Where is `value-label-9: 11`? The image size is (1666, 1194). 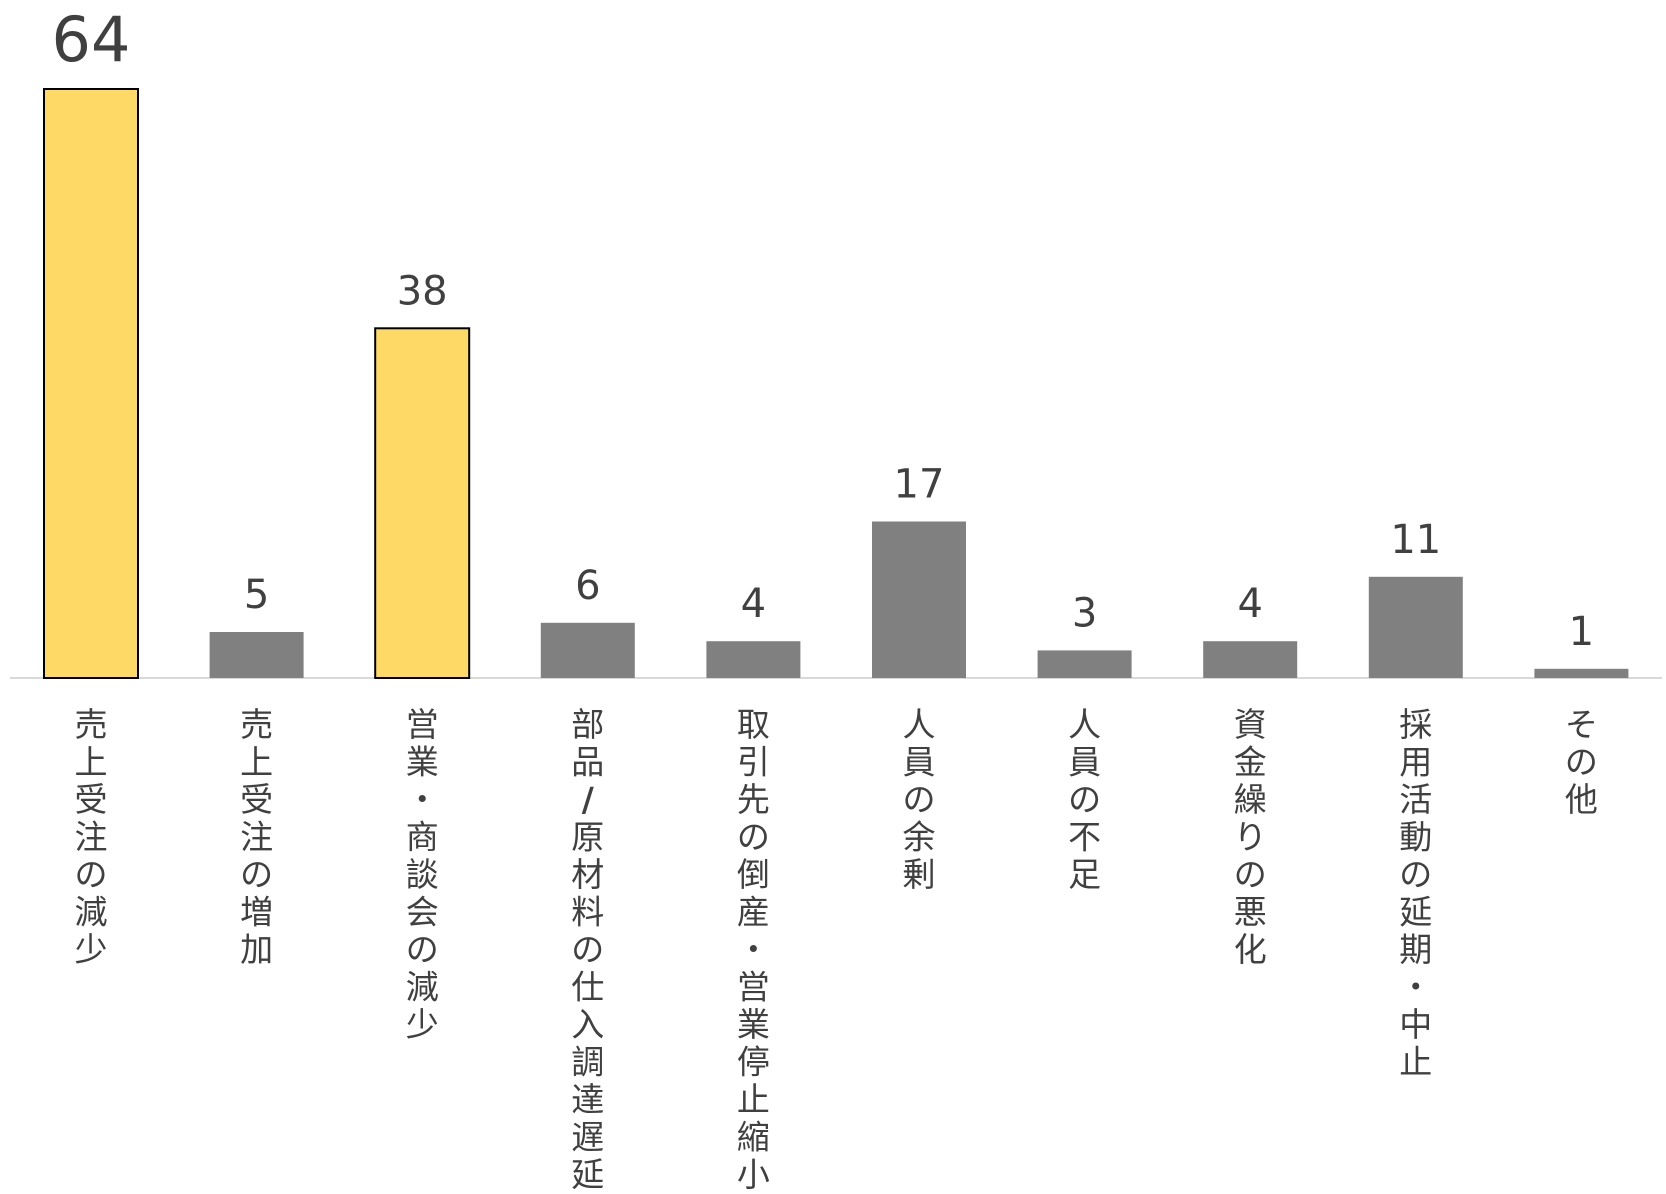 value-label-9: 11 is located at coordinates (1415, 540).